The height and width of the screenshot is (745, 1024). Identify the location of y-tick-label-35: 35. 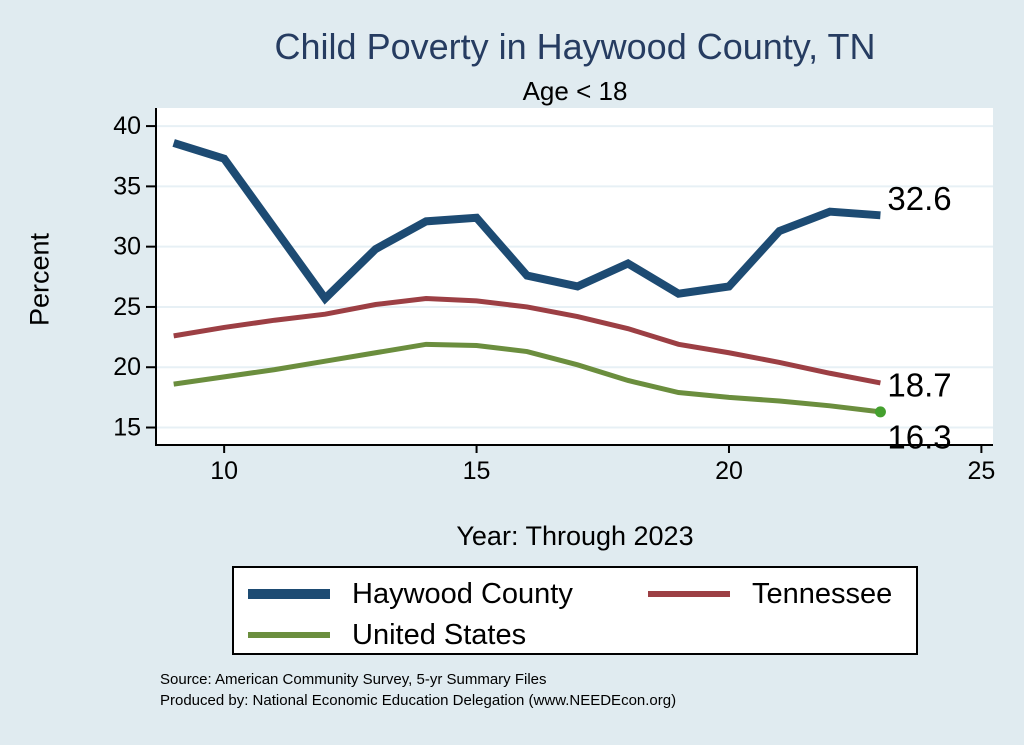
(127, 186).